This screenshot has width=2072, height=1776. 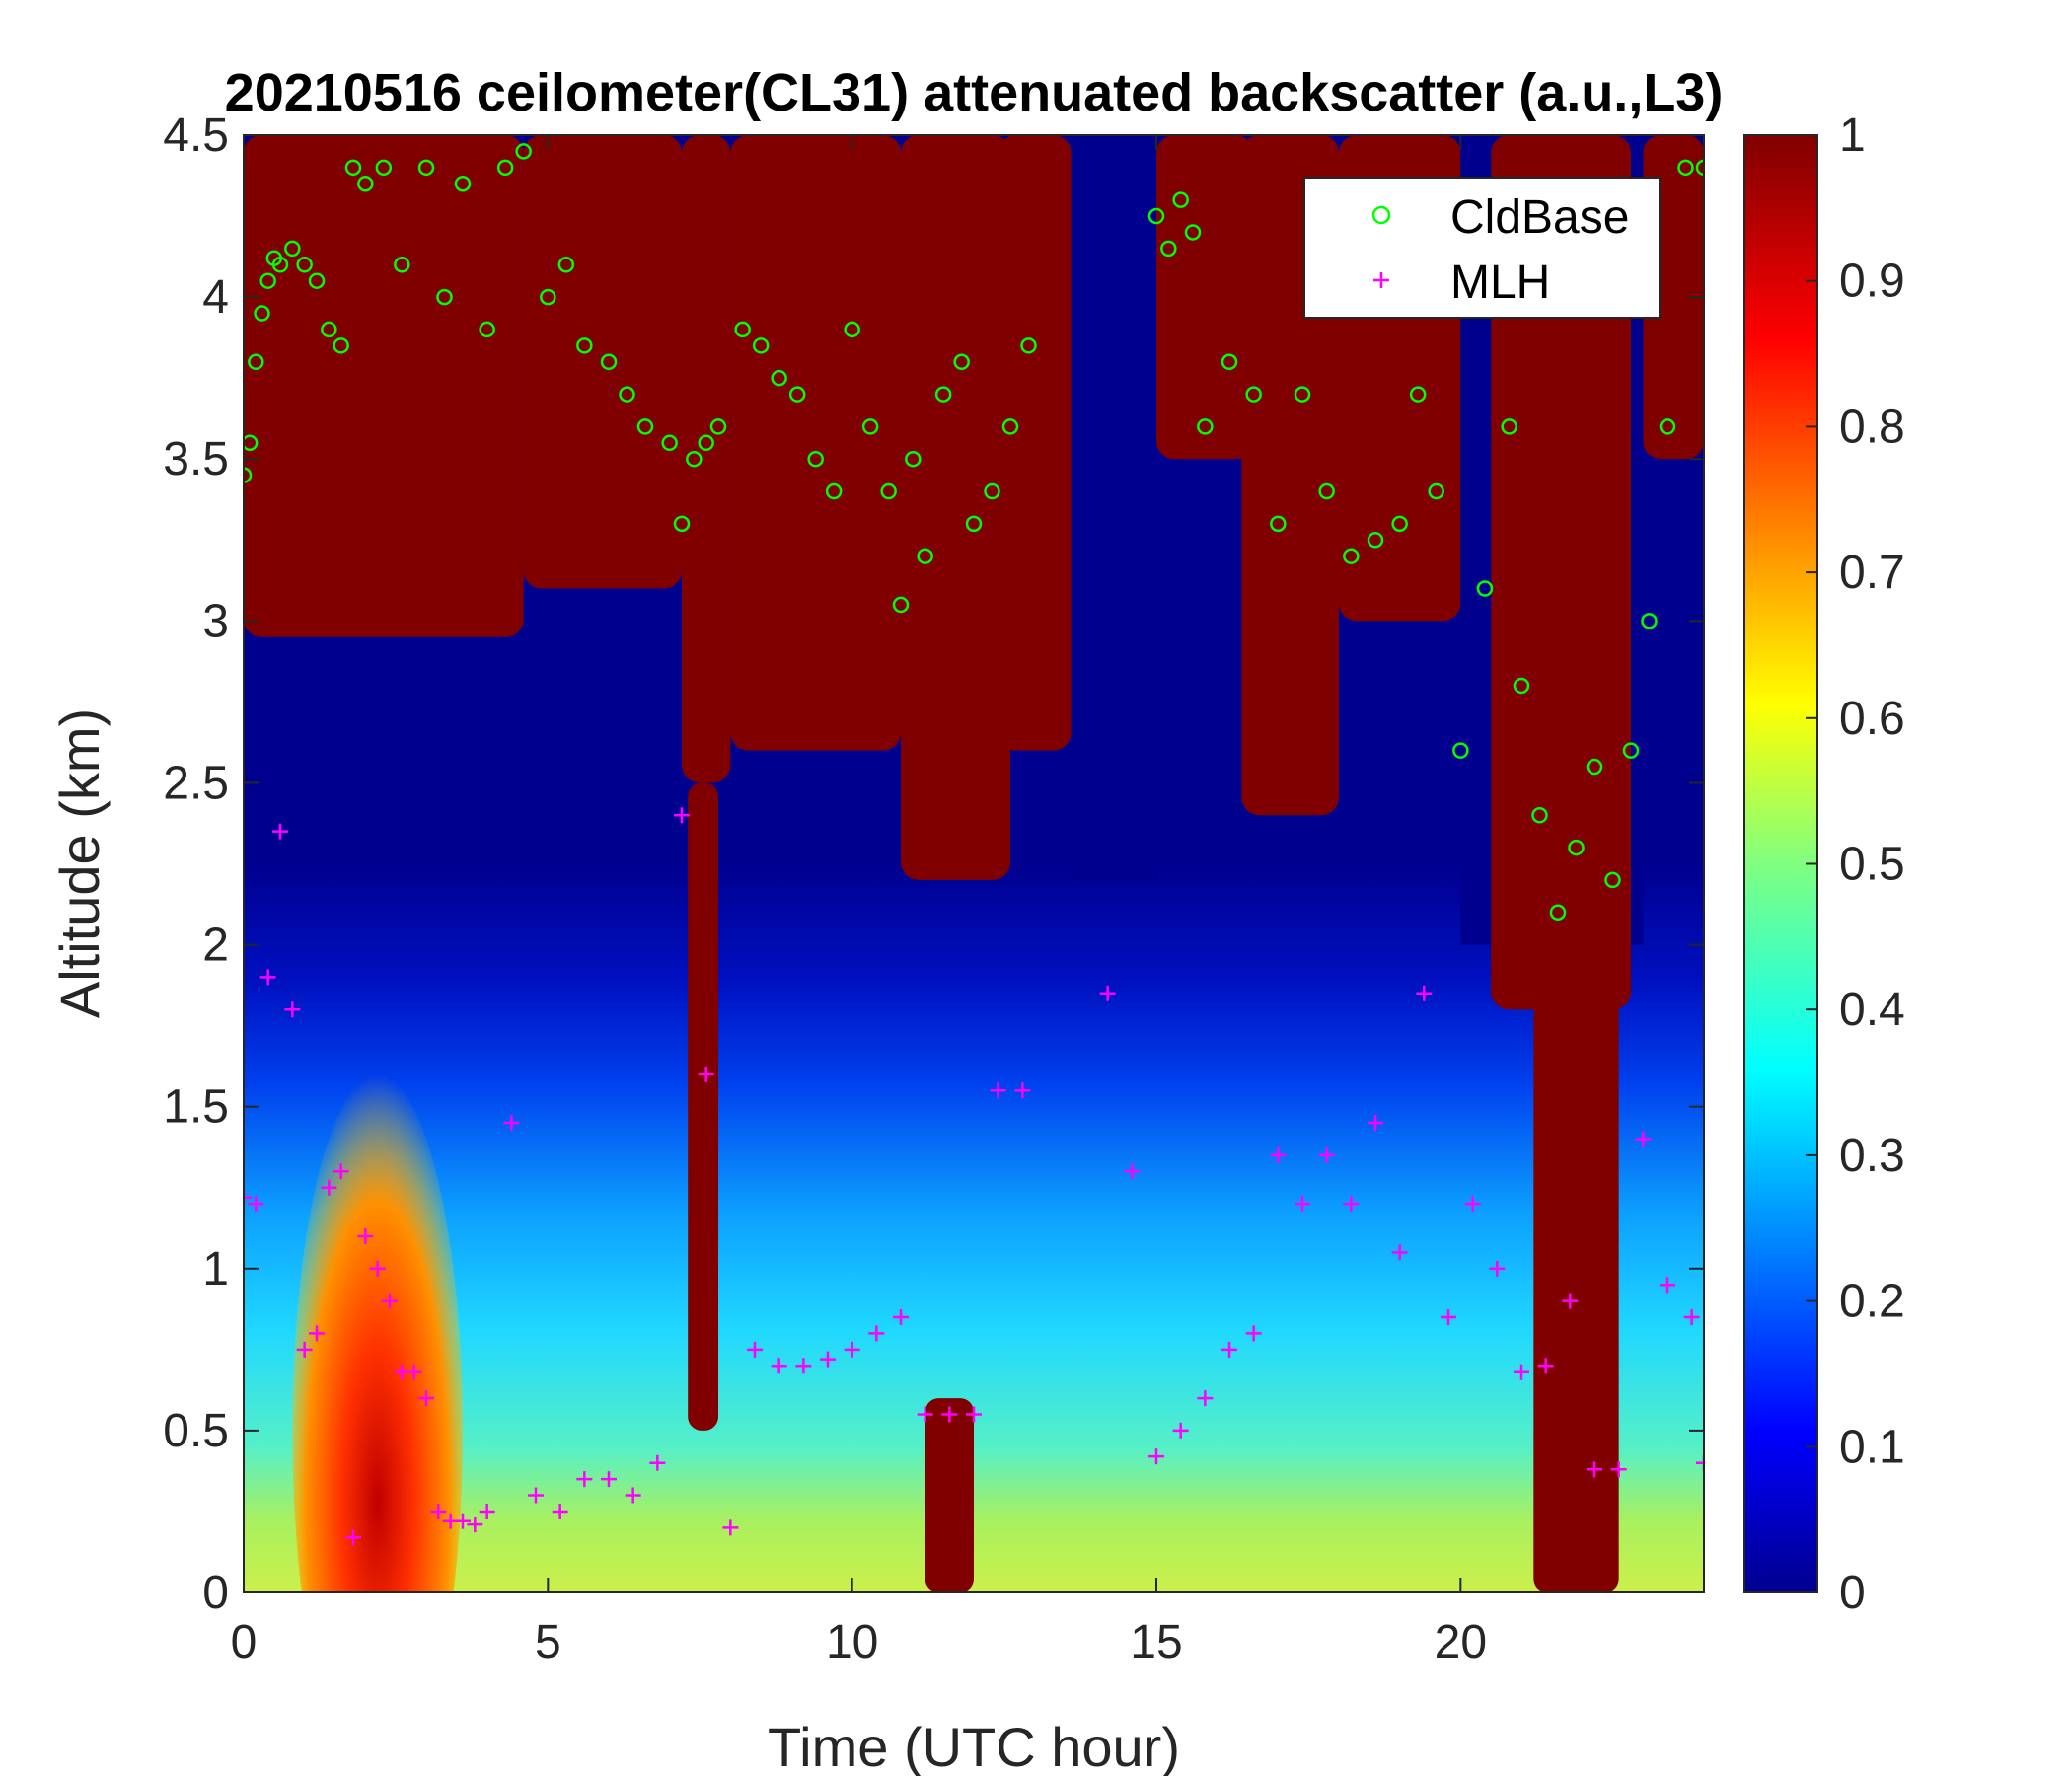 What do you see at coordinates (216, 621) in the screenshot?
I see `y-tick-label: 3` at bounding box center [216, 621].